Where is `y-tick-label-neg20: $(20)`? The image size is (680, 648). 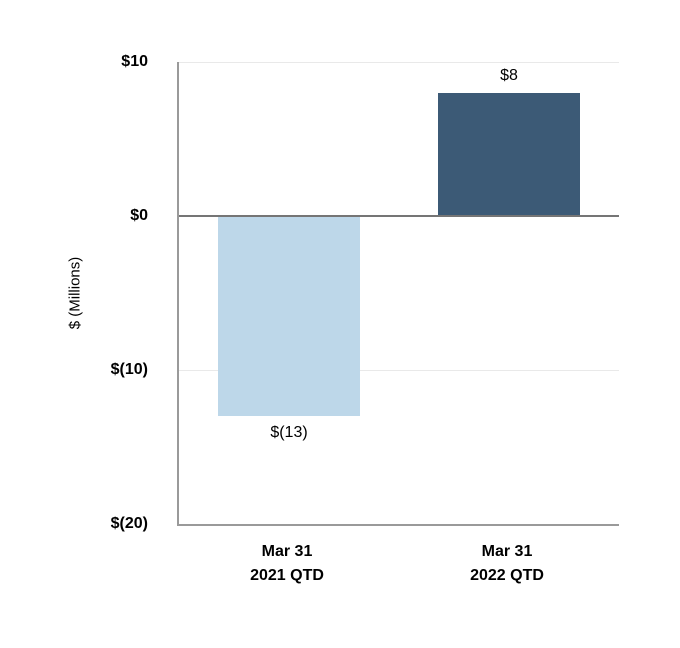 y-tick-label-neg20: $(20) is located at coordinates (129, 523).